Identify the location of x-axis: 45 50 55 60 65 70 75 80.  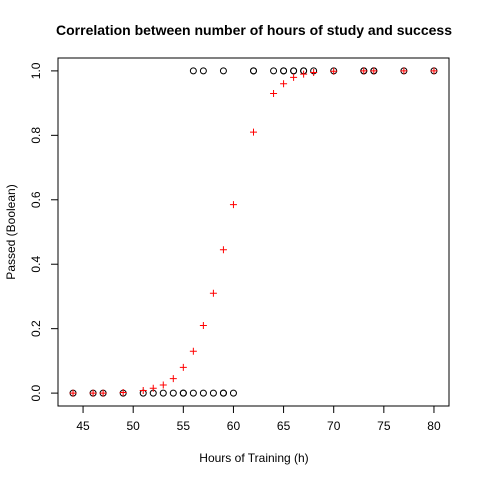
(258, 419).